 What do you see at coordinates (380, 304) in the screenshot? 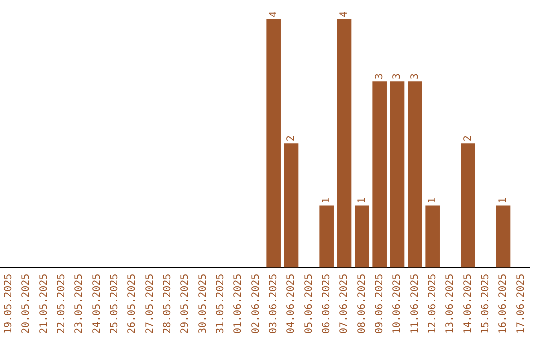
I see `x-tick-label: 09.06.2025` at bounding box center [380, 304].